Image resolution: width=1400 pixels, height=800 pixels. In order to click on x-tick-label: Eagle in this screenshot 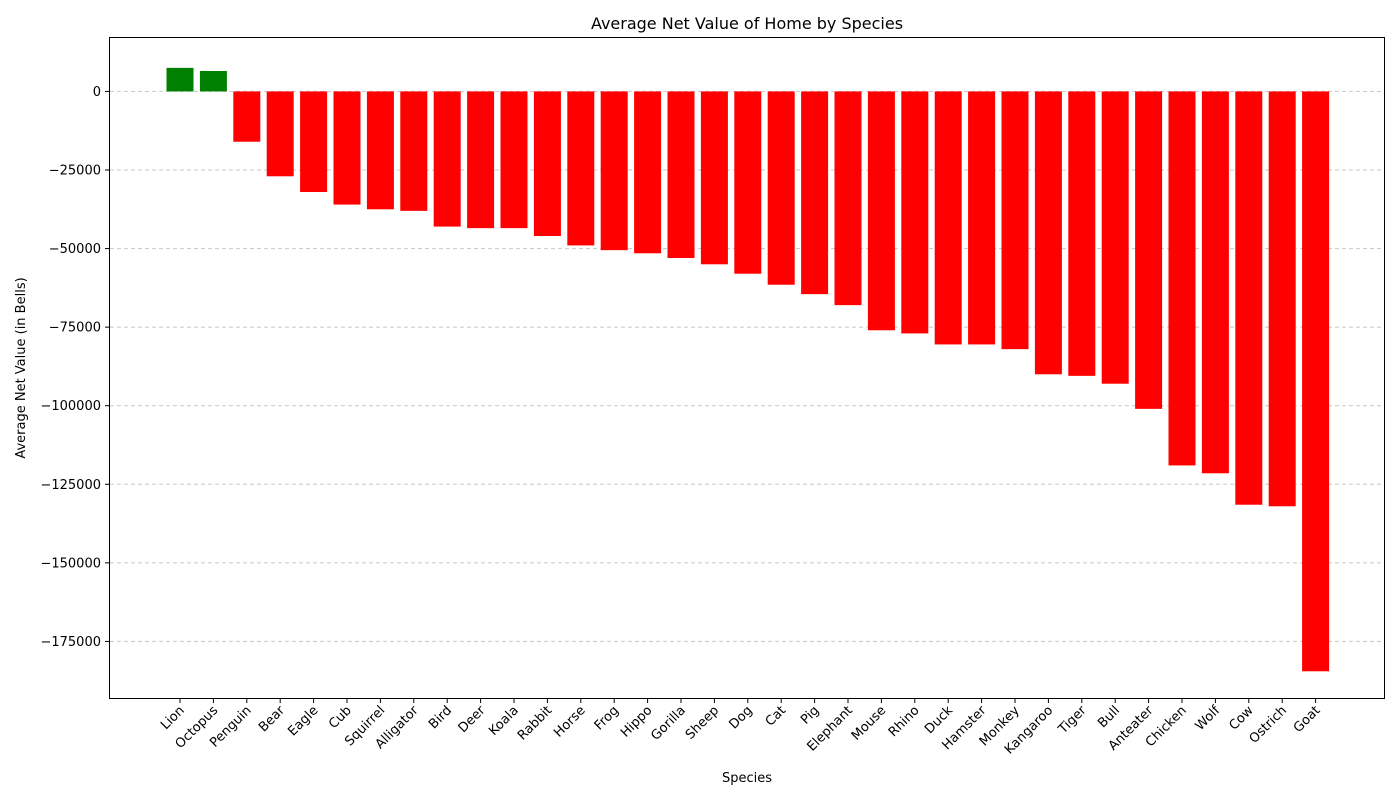, I will do `click(303, 721)`.